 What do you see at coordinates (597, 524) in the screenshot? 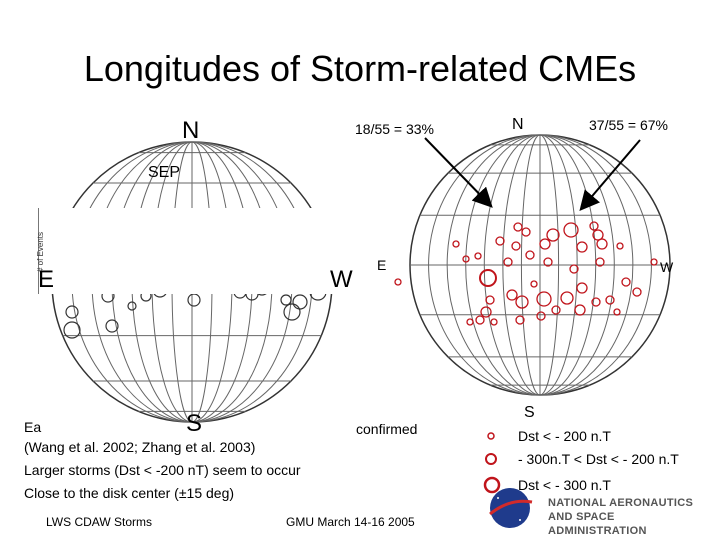
I see `nasa-line2: AND SPACE ADMINISTRATION` at bounding box center [597, 524].